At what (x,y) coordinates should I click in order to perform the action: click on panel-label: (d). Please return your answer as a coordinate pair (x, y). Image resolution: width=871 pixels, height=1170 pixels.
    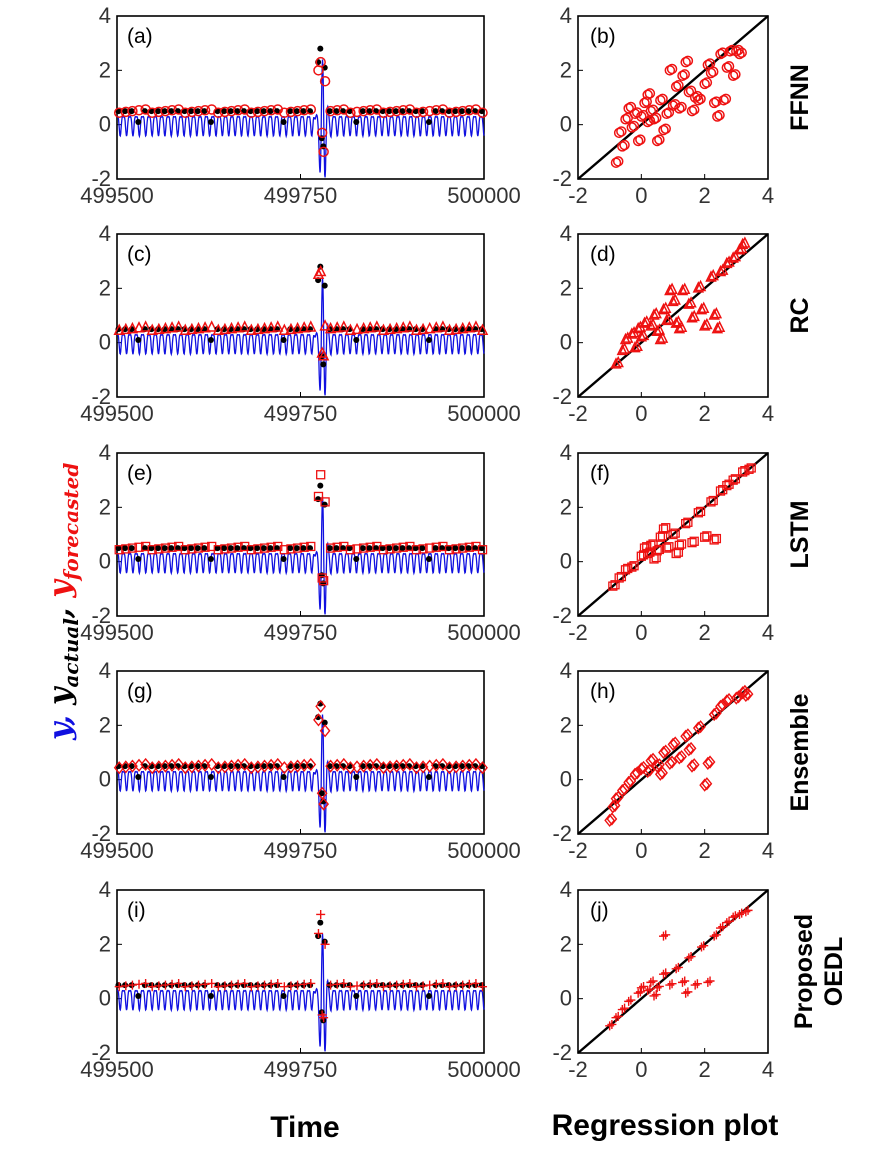
    Looking at the image, I should click on (603, 254).